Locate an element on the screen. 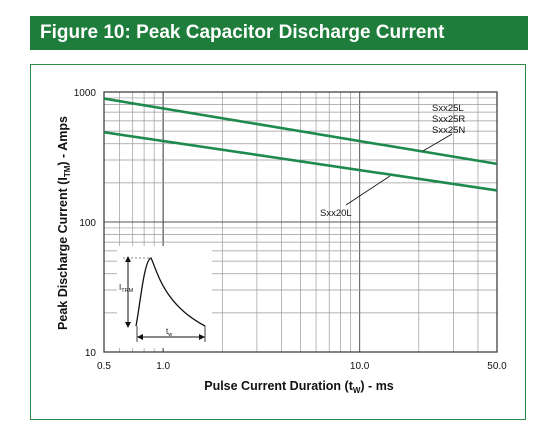  y-axis-label: Peak Discharge Current (ITM) - Amps is located at coordinates (64, 223).